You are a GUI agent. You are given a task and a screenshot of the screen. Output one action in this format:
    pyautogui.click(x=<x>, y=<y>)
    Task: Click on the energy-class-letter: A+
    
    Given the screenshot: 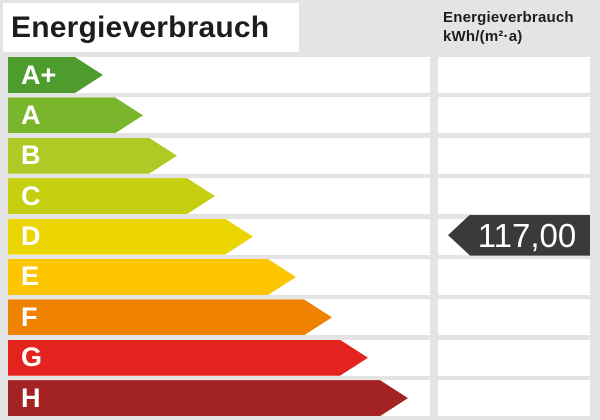 What is the action you would take?
    pyautogui.click(x=39, y=74)
    